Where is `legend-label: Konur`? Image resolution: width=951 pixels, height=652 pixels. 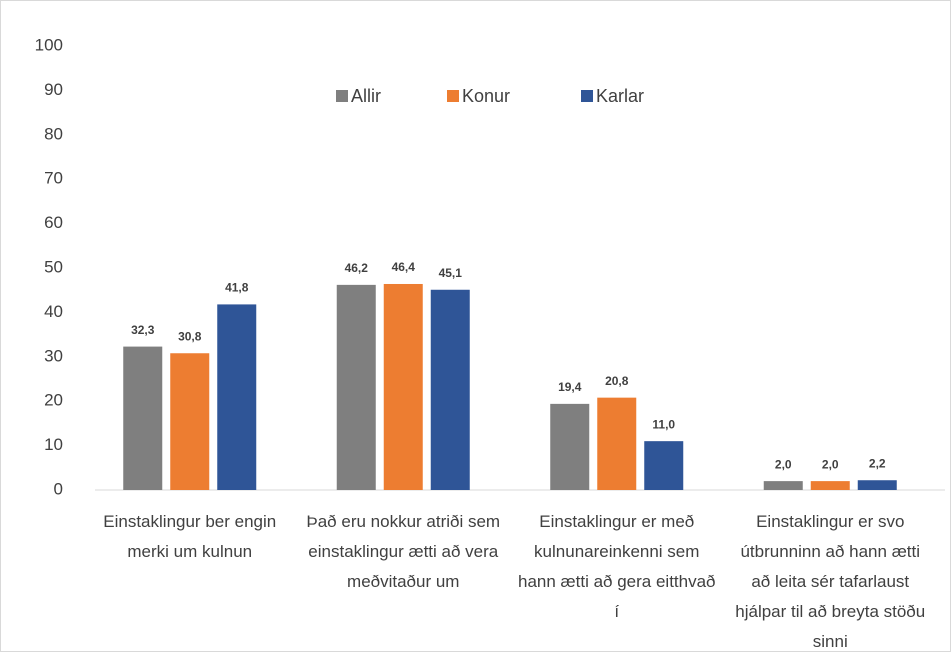
legend-label: Konur is located at coordinates (486, 96).